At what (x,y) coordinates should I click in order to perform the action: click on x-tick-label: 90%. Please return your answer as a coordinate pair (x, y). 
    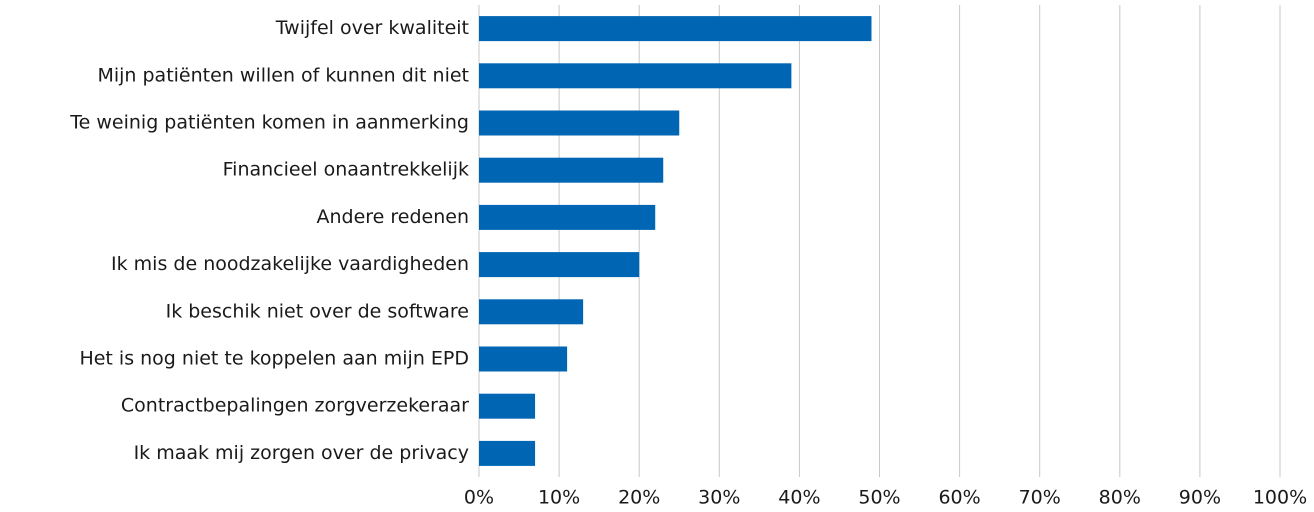
    Looking at the image, I should click on (1200, 498).